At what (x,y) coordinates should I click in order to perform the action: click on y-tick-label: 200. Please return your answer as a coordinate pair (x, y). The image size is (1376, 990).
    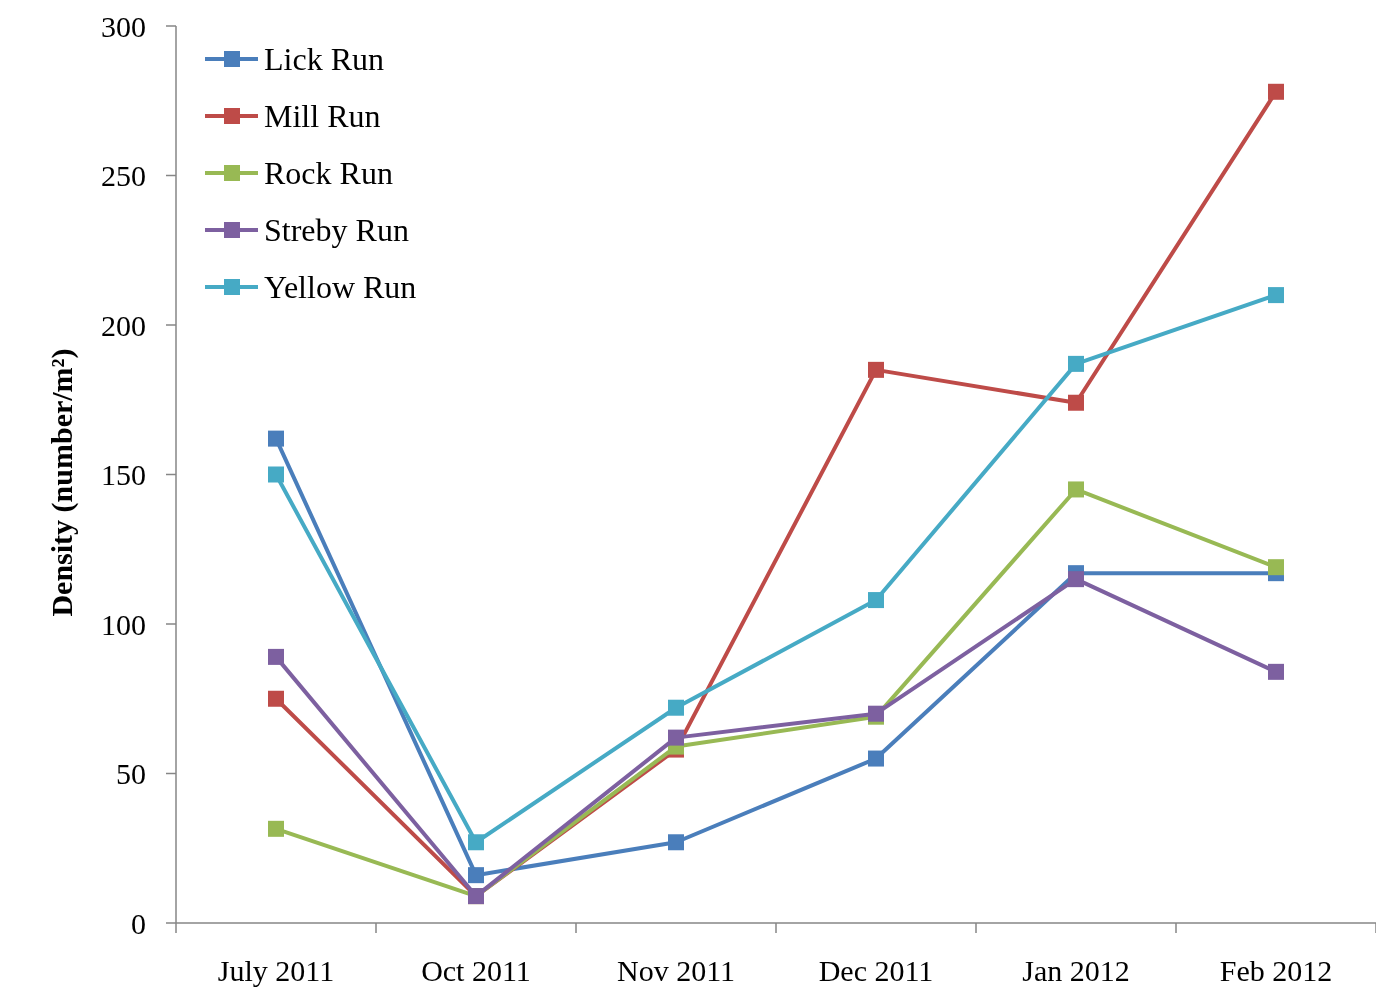
    Looking at the image, I should click on (123, 325).